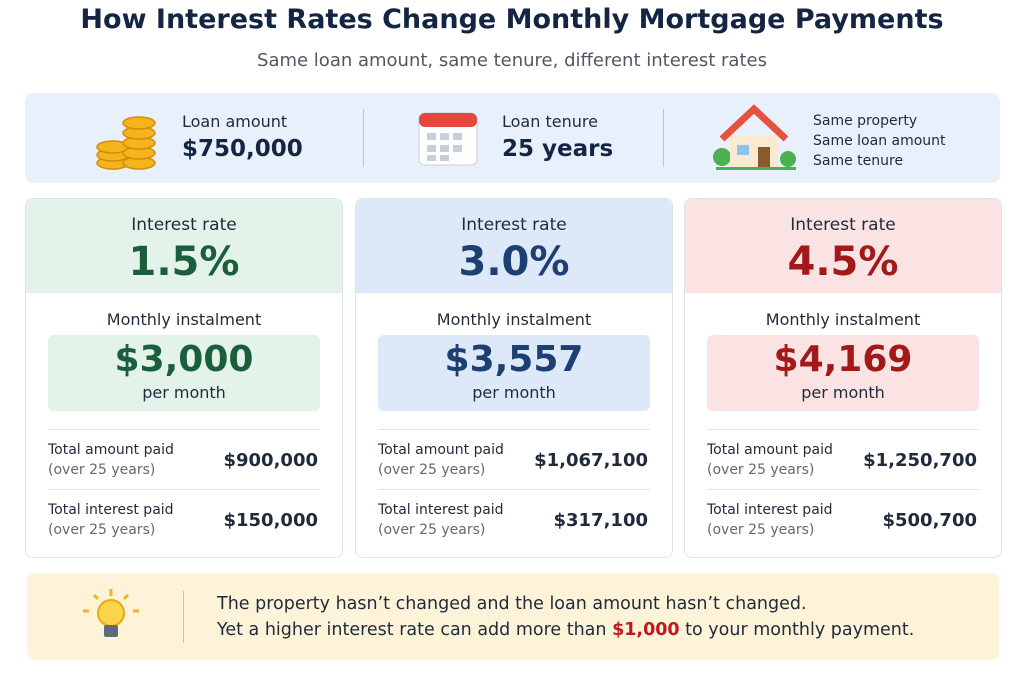 The width and height of the screenshot is (1024, 683). What do you see at coordinates (797, 630) in the screenshot?
I see `footer-text: to your monthly payment.` at bounding box center [797, 630].